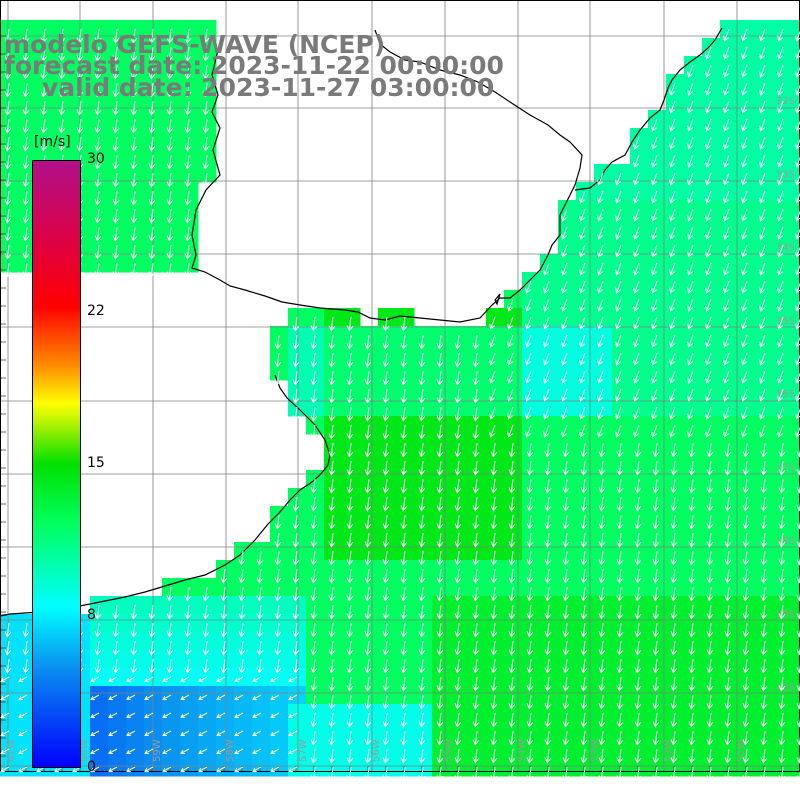 This screenshot has height=804, width=800. I want to click on longitude-label: 55W, so click(449, 750).